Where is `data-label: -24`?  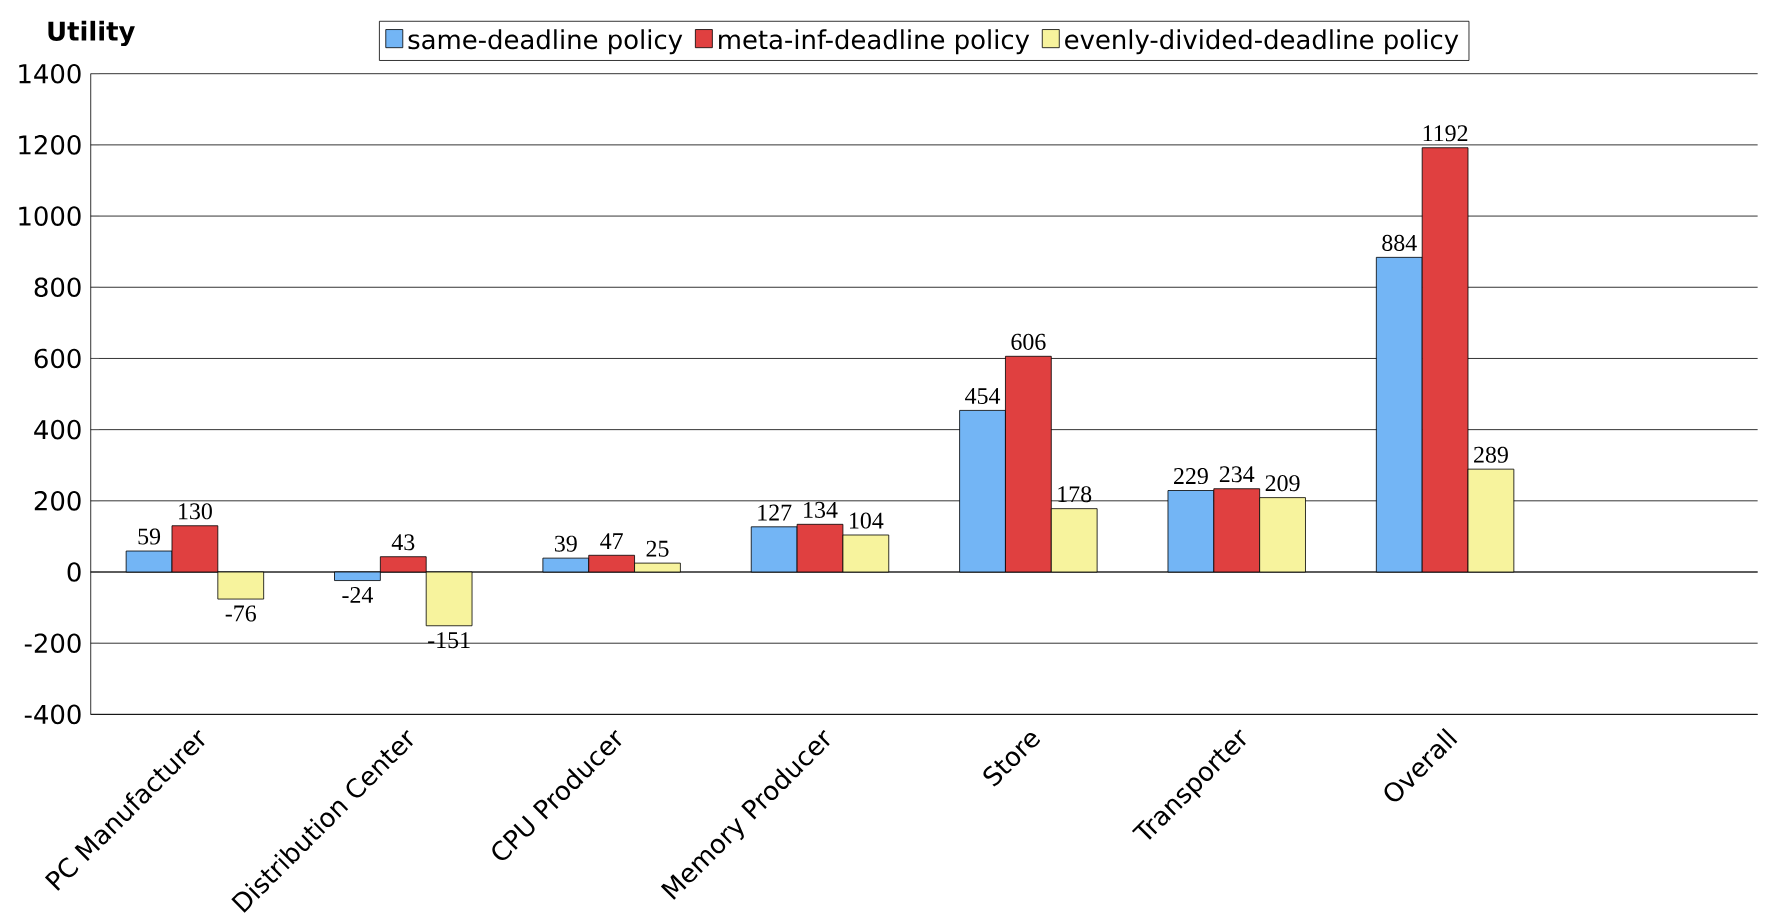
data-label: -24 is located at coordinates (358, 595).